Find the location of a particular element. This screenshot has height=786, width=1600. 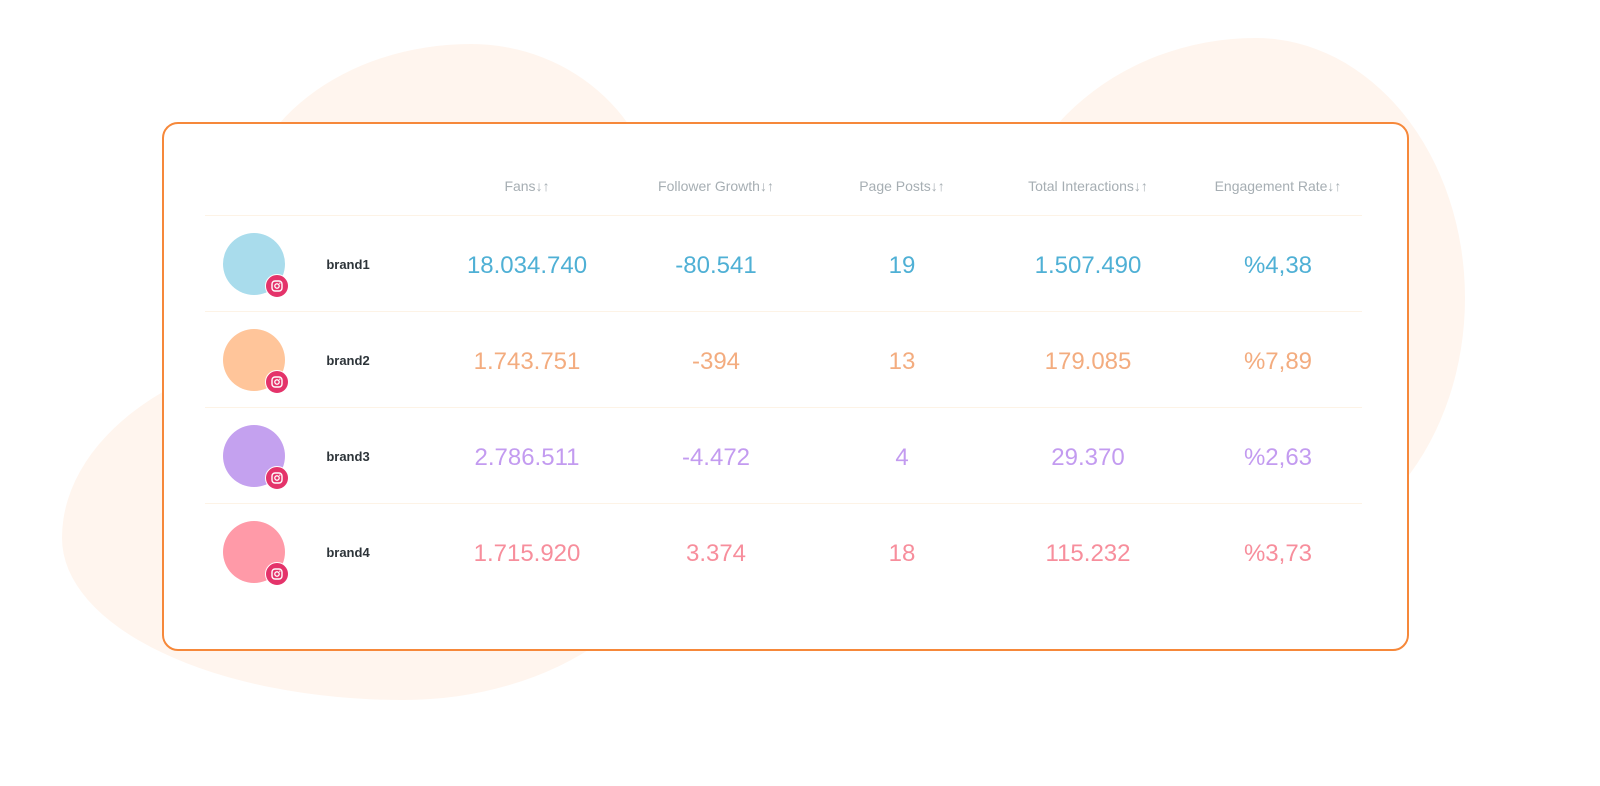

metric-value: 115.232 is located at coordinates (1088, 553).